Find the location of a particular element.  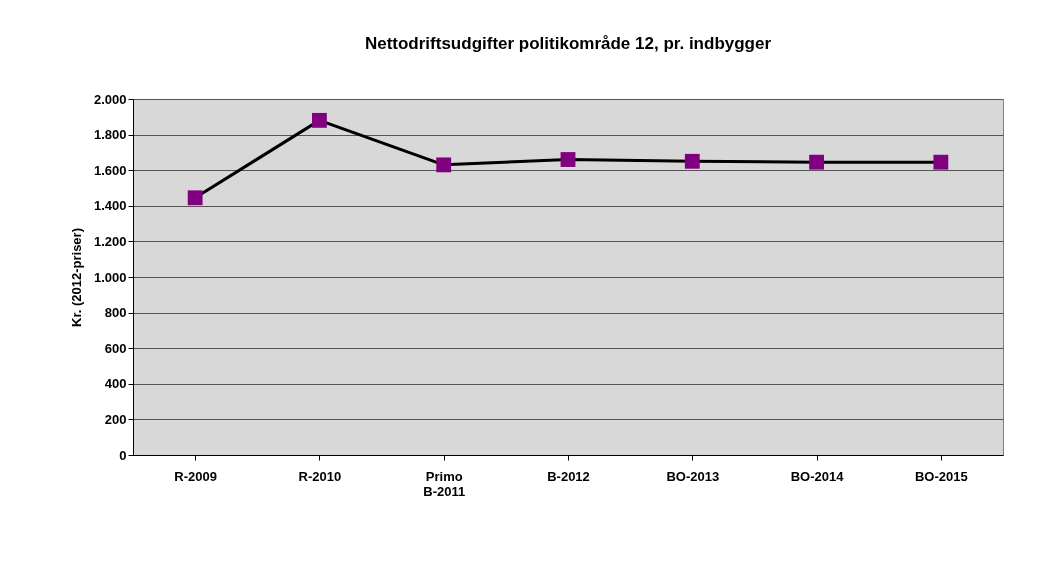

y-tick-label: 1.000 is located at coordinates (110, 277).